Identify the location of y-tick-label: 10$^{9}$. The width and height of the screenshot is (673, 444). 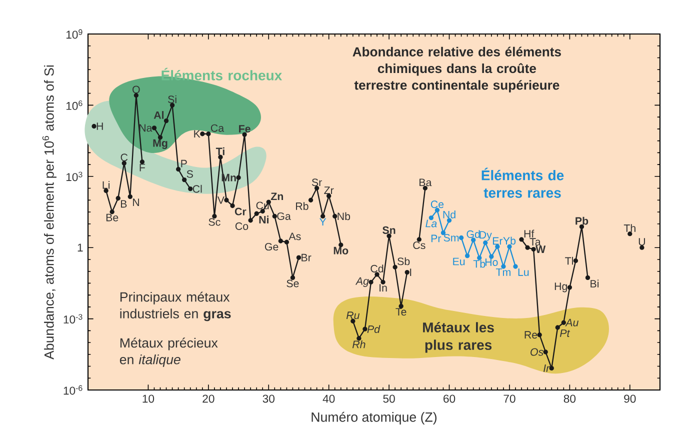
(74, 34).